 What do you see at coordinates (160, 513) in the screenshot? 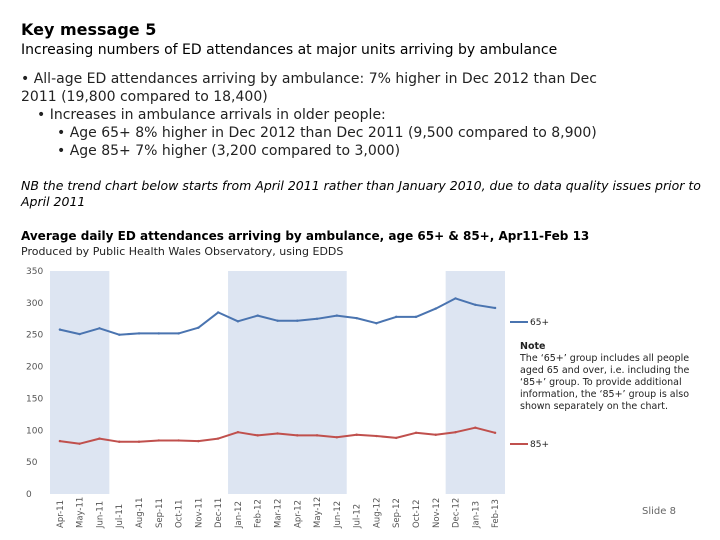
I see `x-tick-label: Sep-11` at bounding box center [160, 513].